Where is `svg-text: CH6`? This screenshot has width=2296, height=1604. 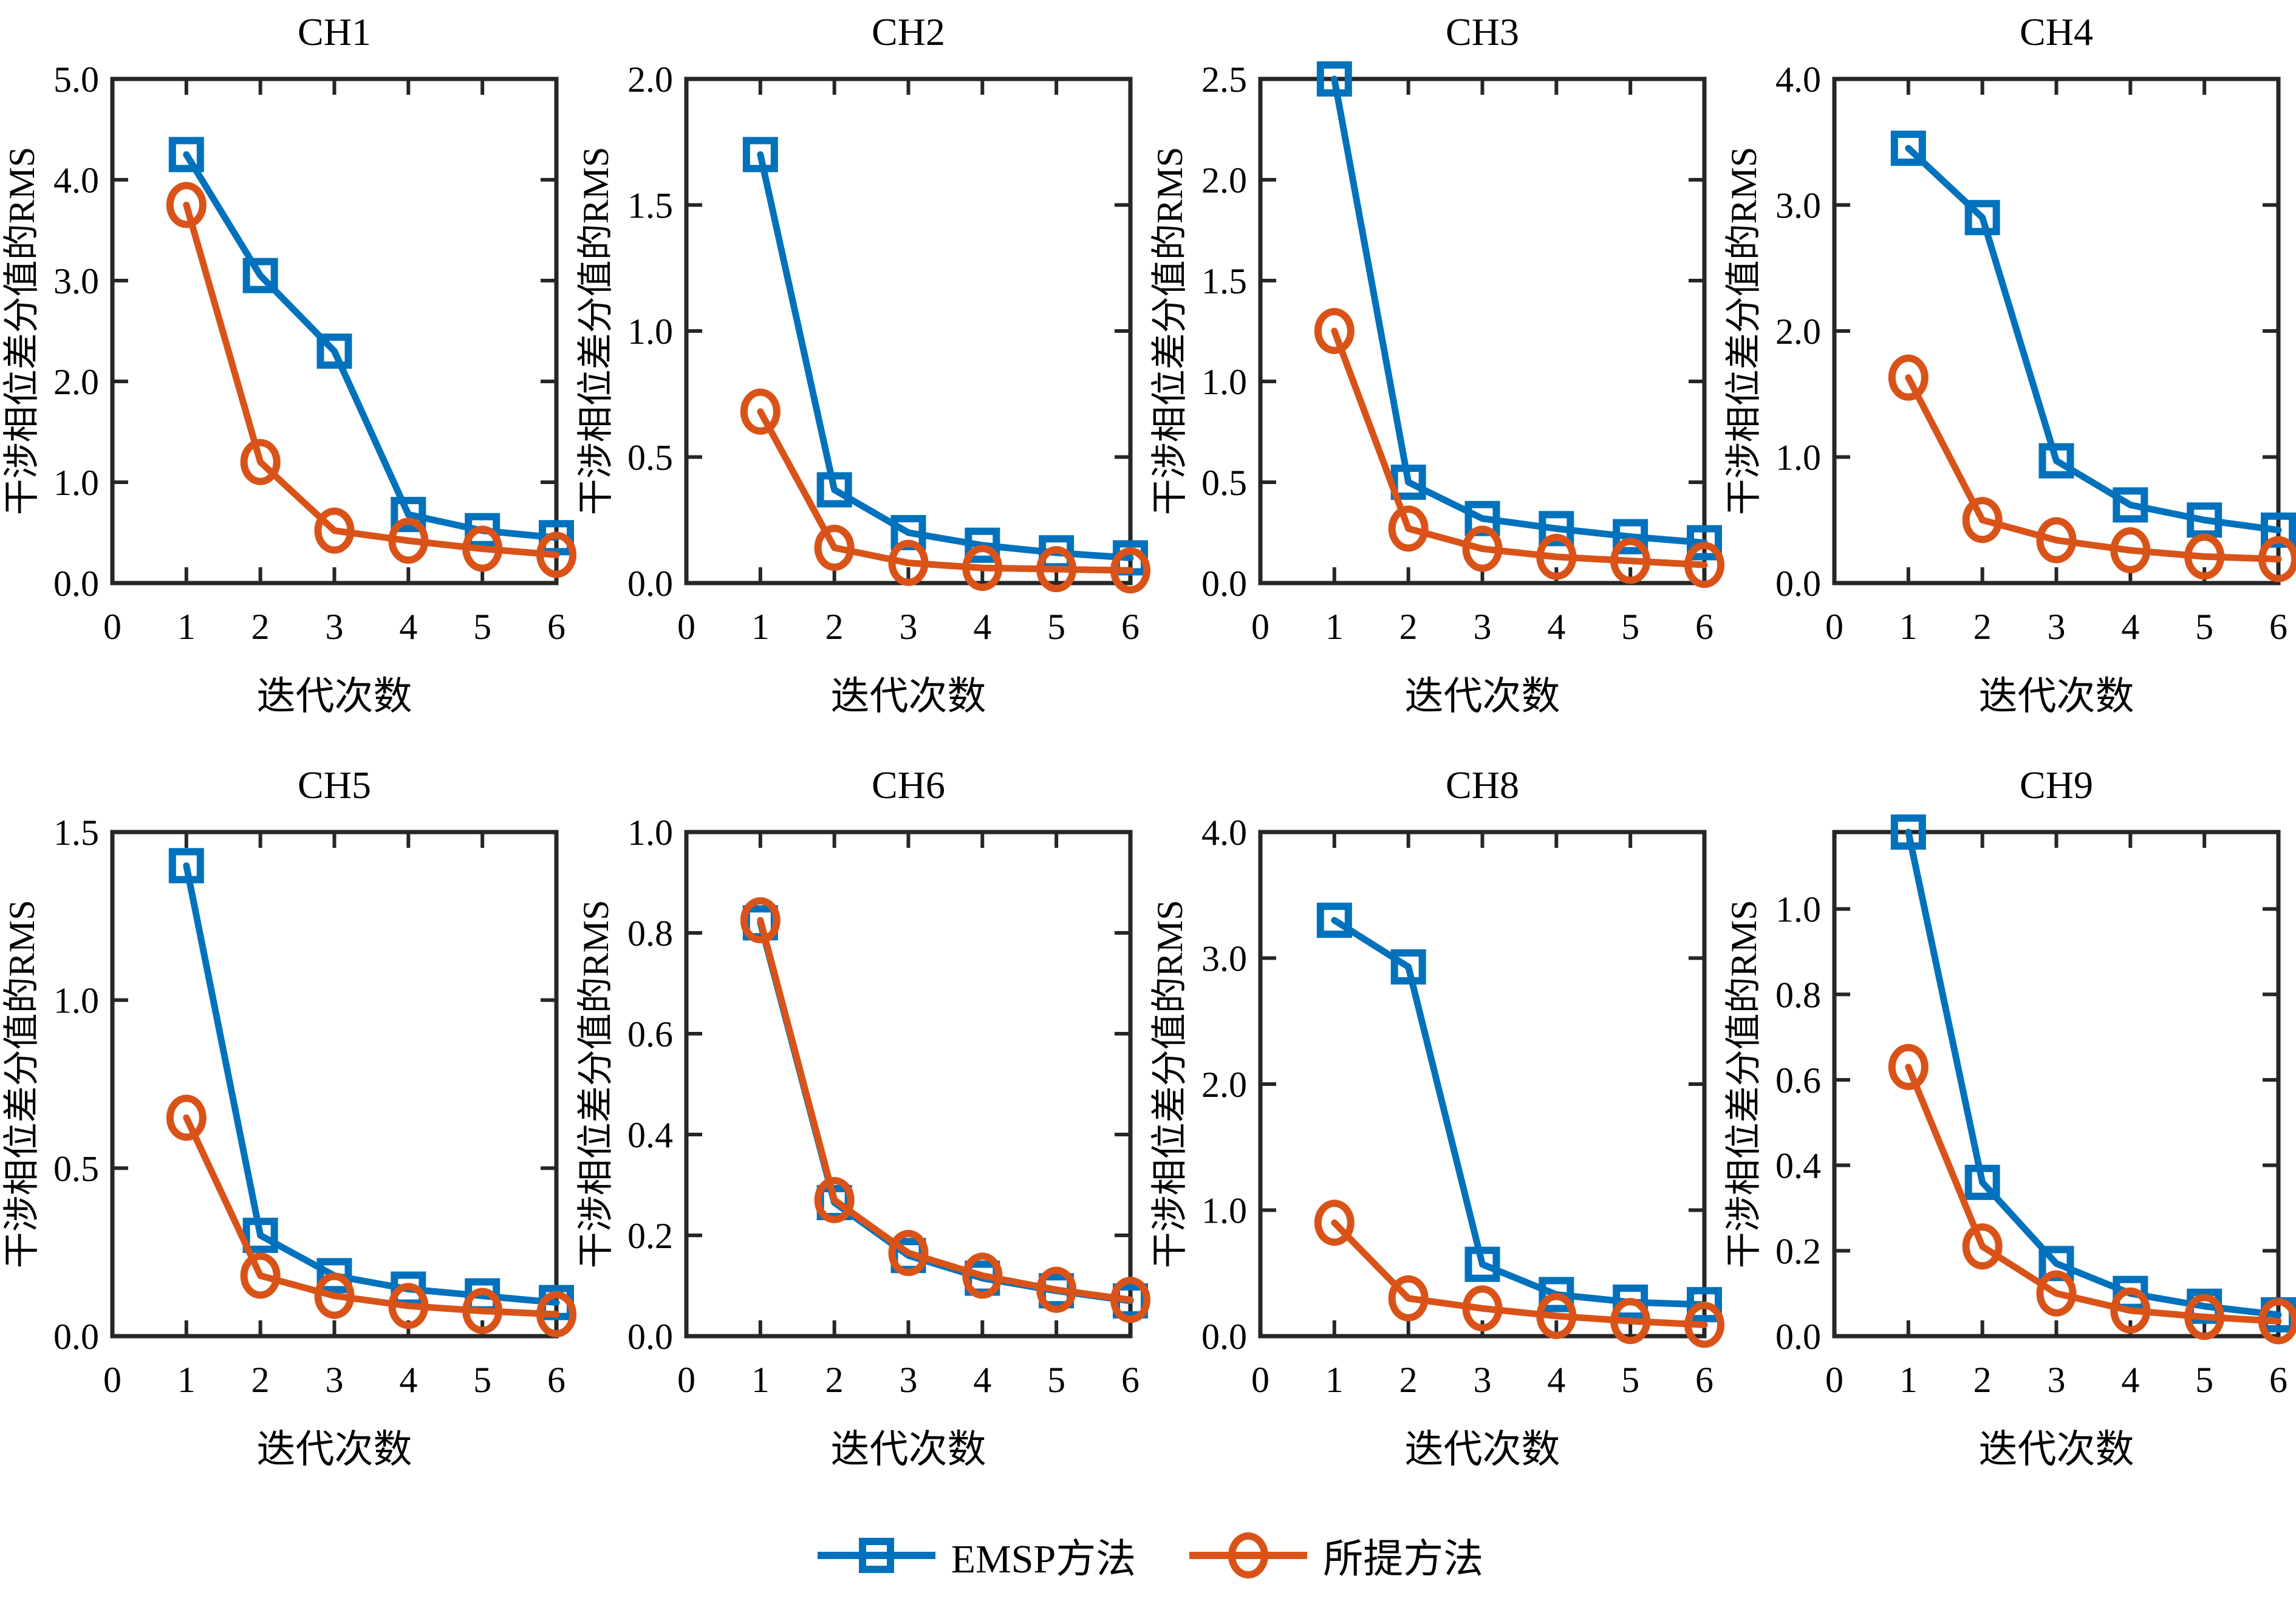 svg-text: CH6 is located at coordinates (908, 785).